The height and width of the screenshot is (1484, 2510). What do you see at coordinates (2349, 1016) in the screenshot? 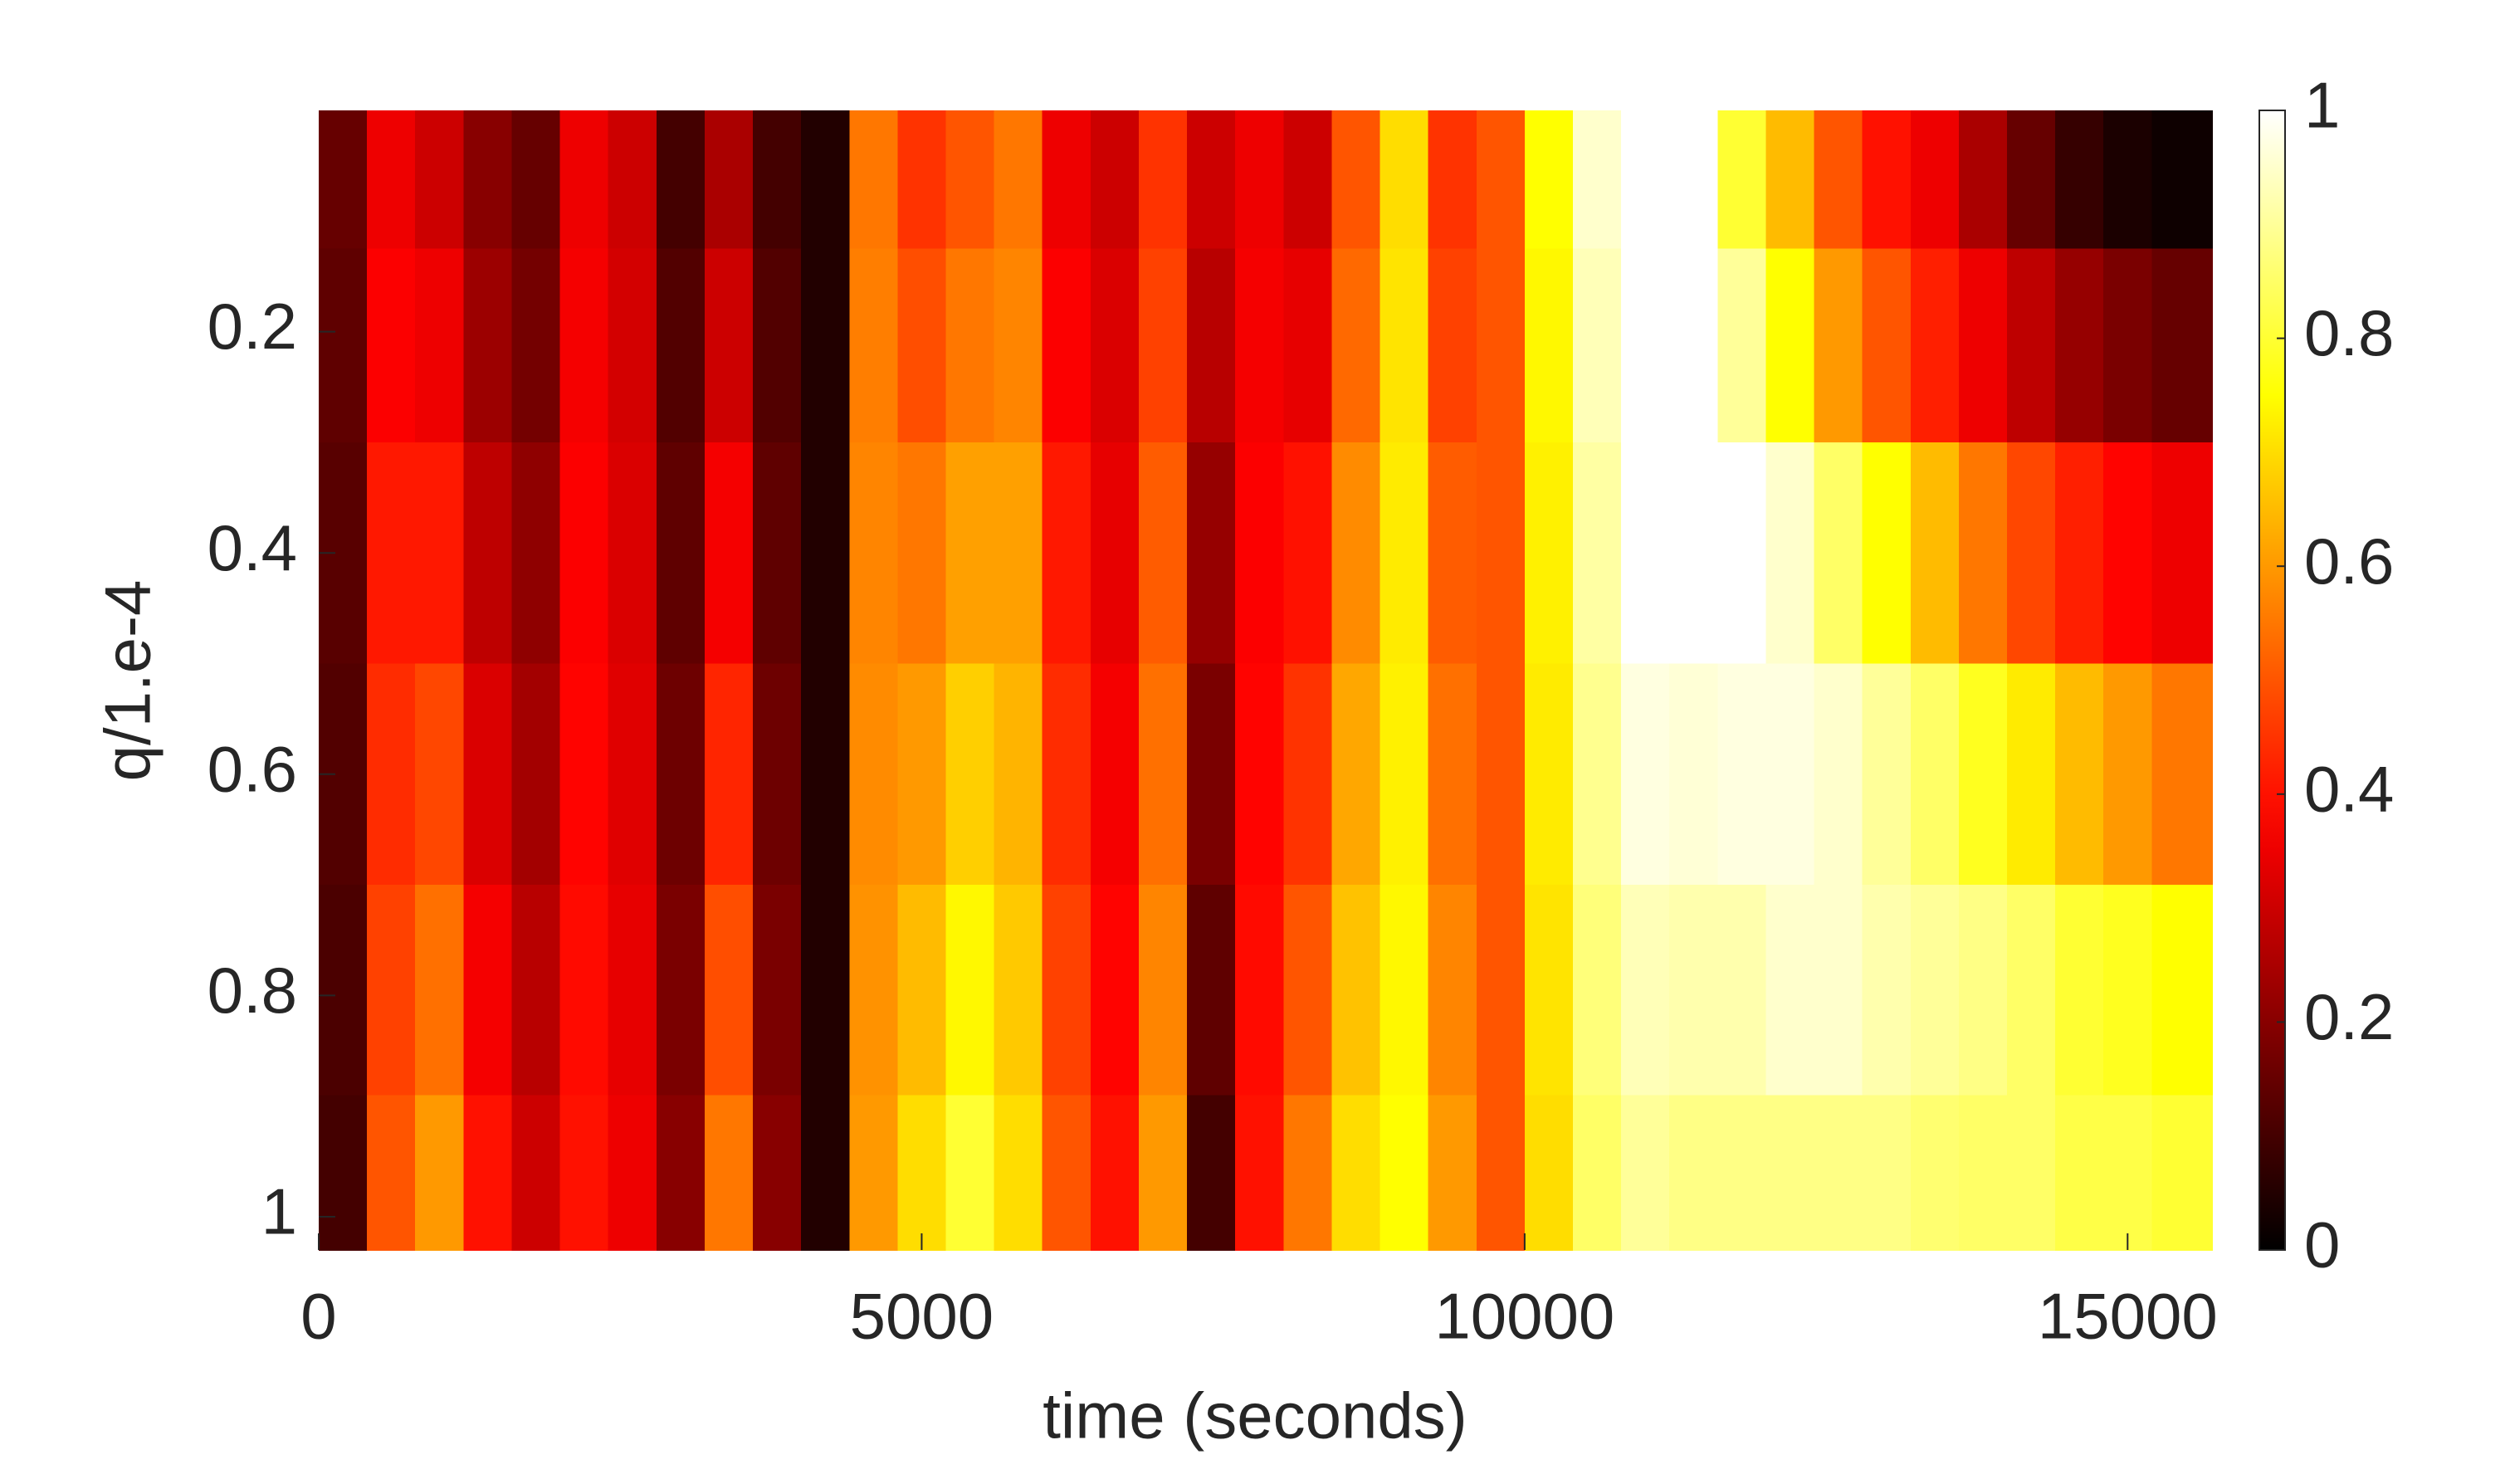
I see `colorbar-tick-label: 0.2` at bounding box center [2349, 1016].